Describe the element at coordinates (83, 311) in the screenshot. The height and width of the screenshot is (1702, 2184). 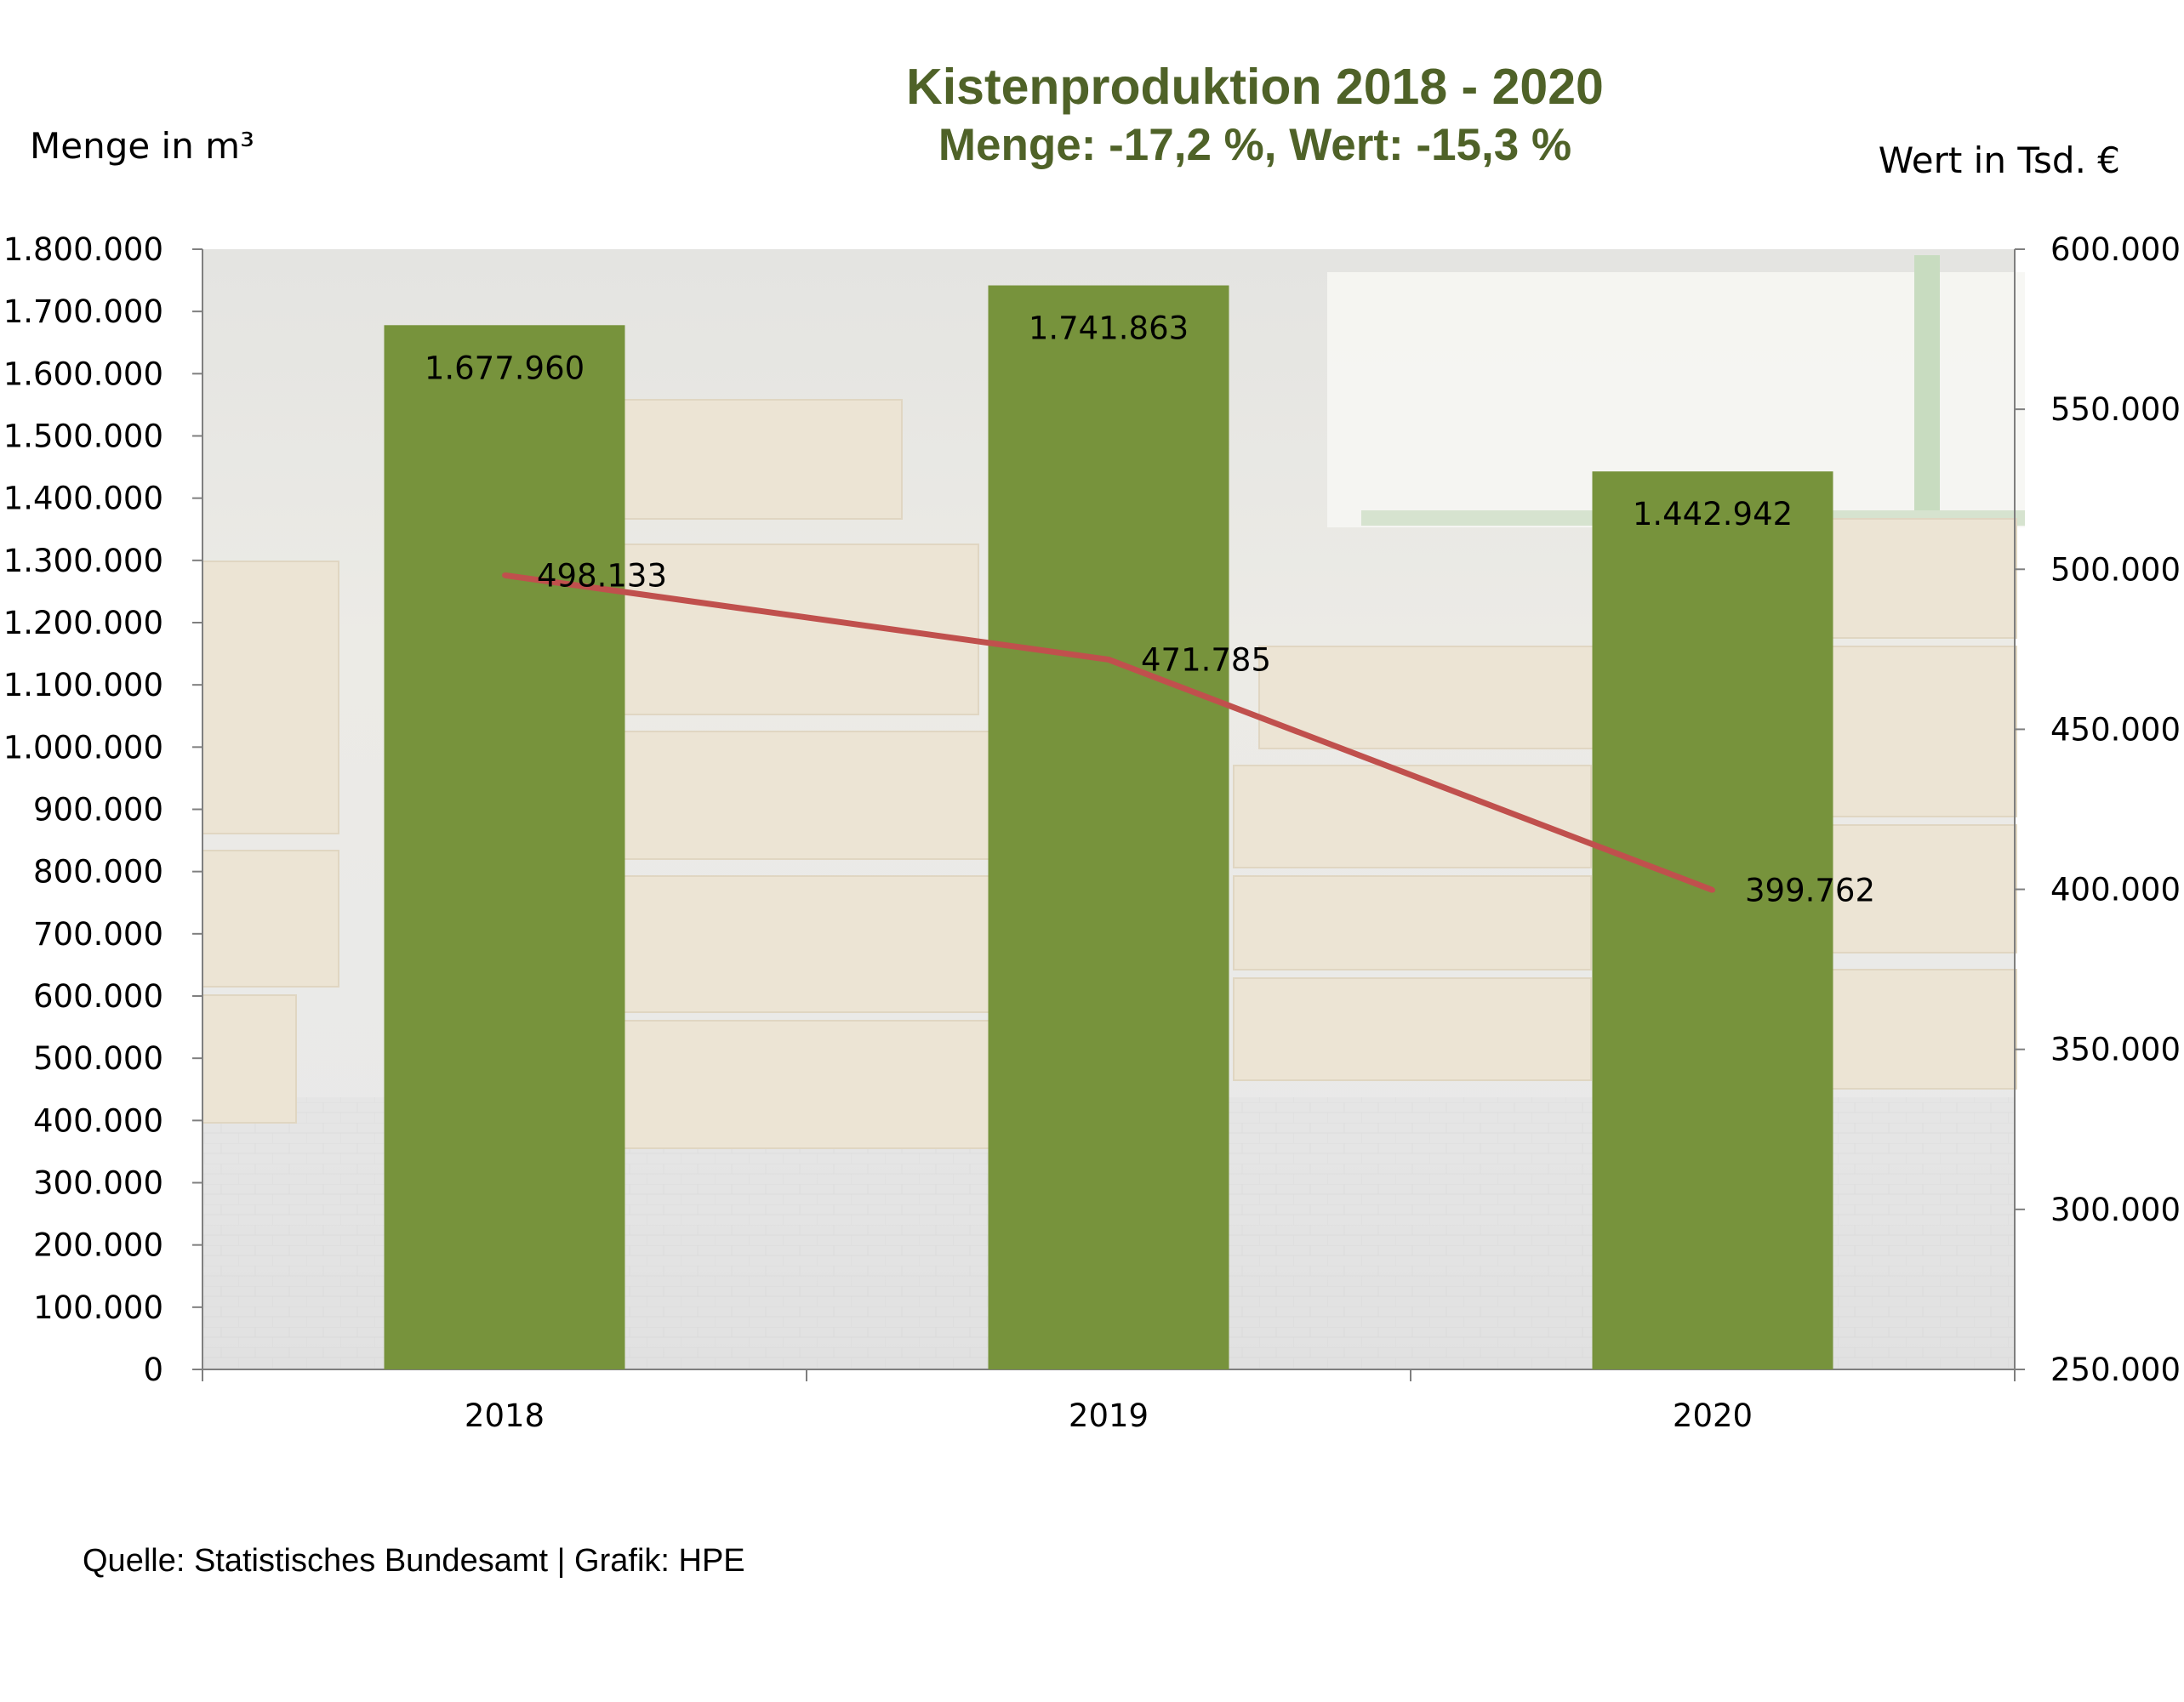
I see `left-tick-label: 1.700.000` at that location.